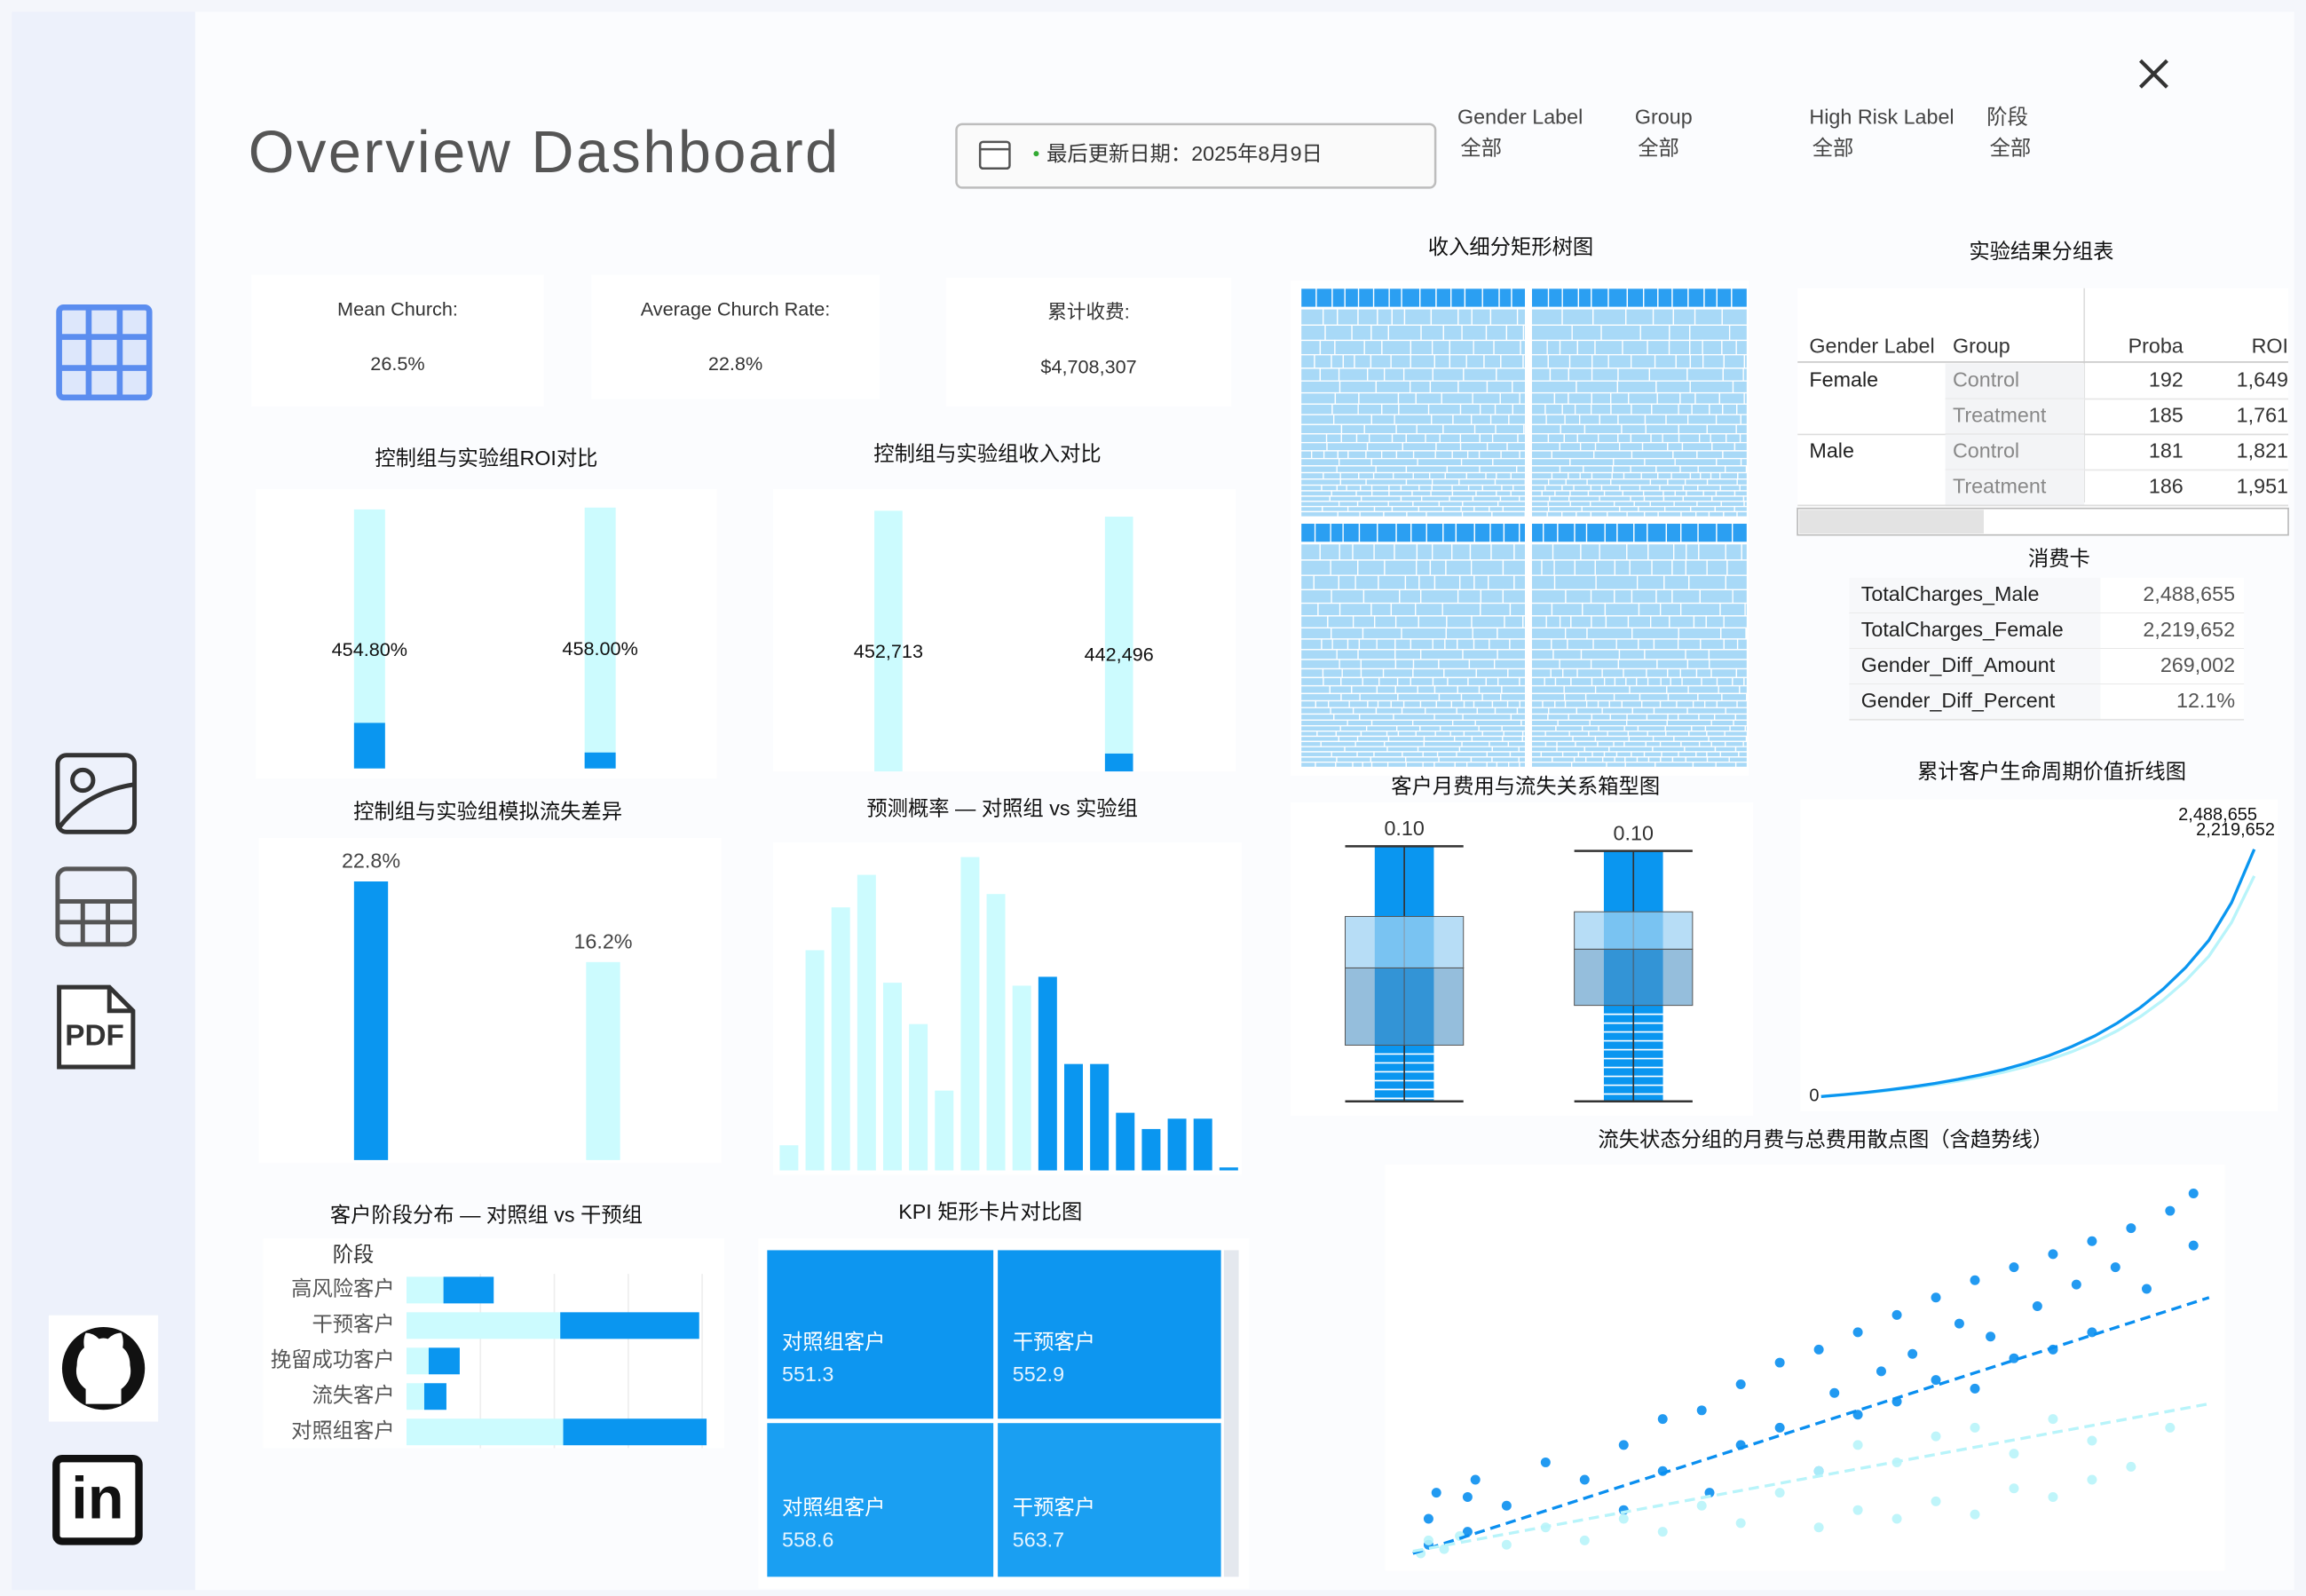 This screenshot has height=1596, width=2306. I want to click on github-icon, so click(103, 1368).